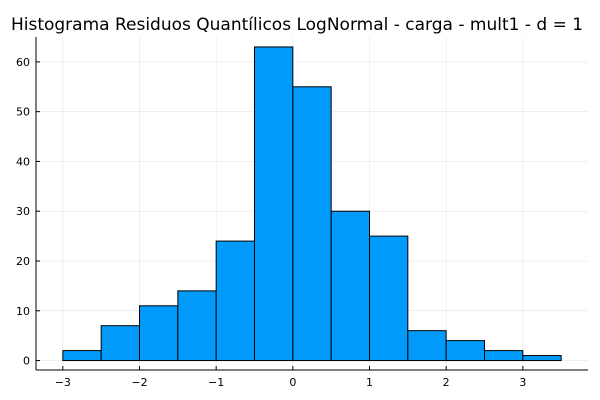 The width and height of the screenshot is (600, 400). What do you see at coordinates (26, 361) in the screenshot?
I see `y-tick-label: 0` at bounding box center [26, 361].